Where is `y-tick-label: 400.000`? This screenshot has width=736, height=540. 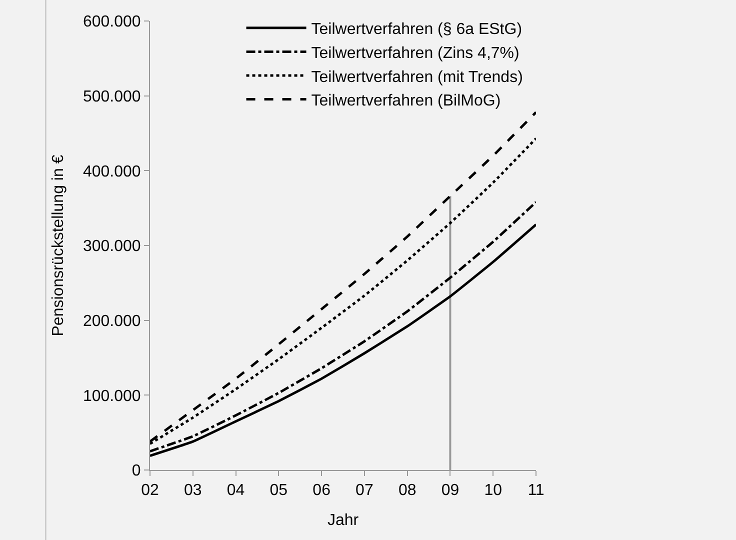 y-tick-label: 400.000 is located at coordinates (111, 171).